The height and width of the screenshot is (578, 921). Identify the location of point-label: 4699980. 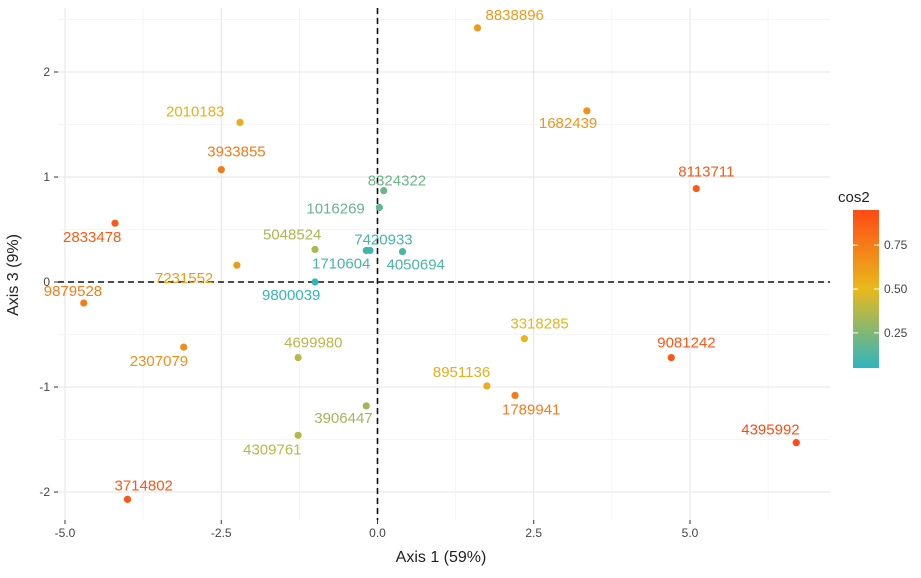
(313, 343).